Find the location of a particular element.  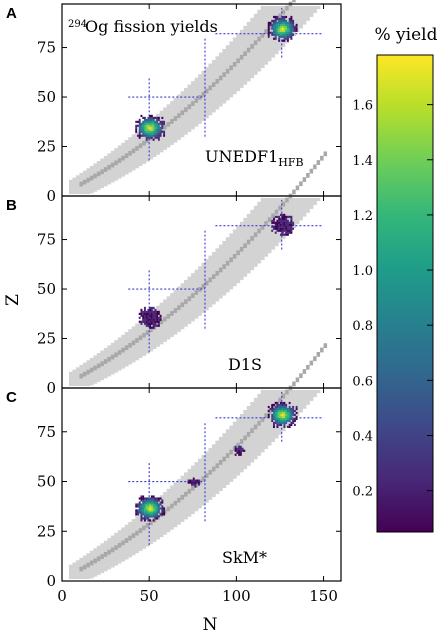

colorbar-tick-label: 0.2 is located at coordinates (362, 492).